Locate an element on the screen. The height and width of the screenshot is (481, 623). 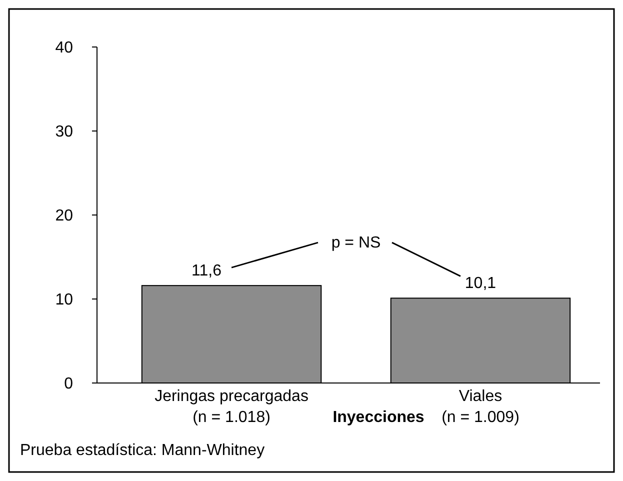
data-label: 11,6 is located at coordinates (207, 271).